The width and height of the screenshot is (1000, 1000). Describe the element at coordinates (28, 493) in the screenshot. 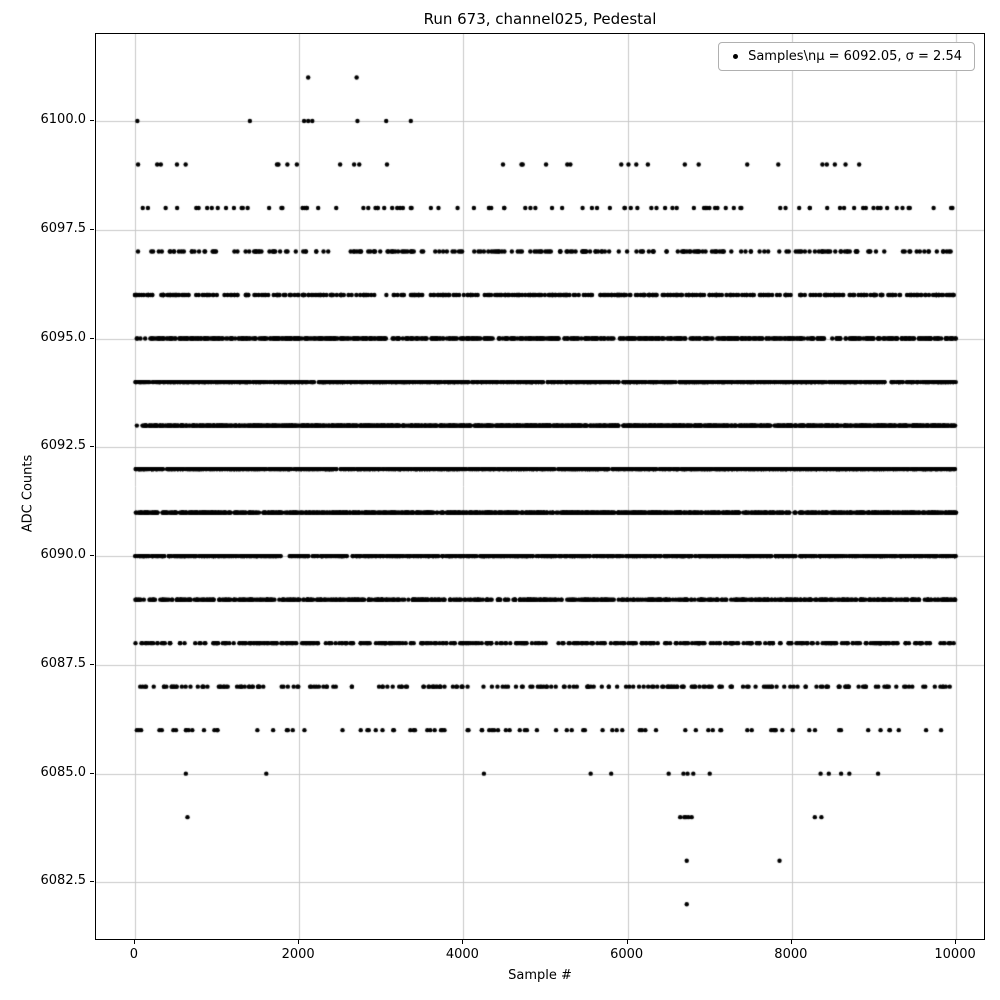

I see `y-axis-label: ADC Counts` at that location.